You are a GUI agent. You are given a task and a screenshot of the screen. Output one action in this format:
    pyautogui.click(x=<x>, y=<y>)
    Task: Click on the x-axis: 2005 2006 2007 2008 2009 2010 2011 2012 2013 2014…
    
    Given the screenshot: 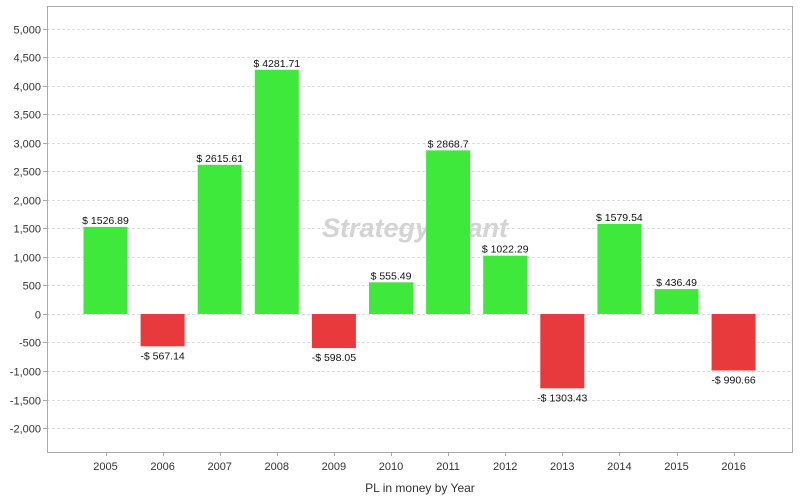 What is the action you would take?
    pyautogui.click(x=419, y=462)
    